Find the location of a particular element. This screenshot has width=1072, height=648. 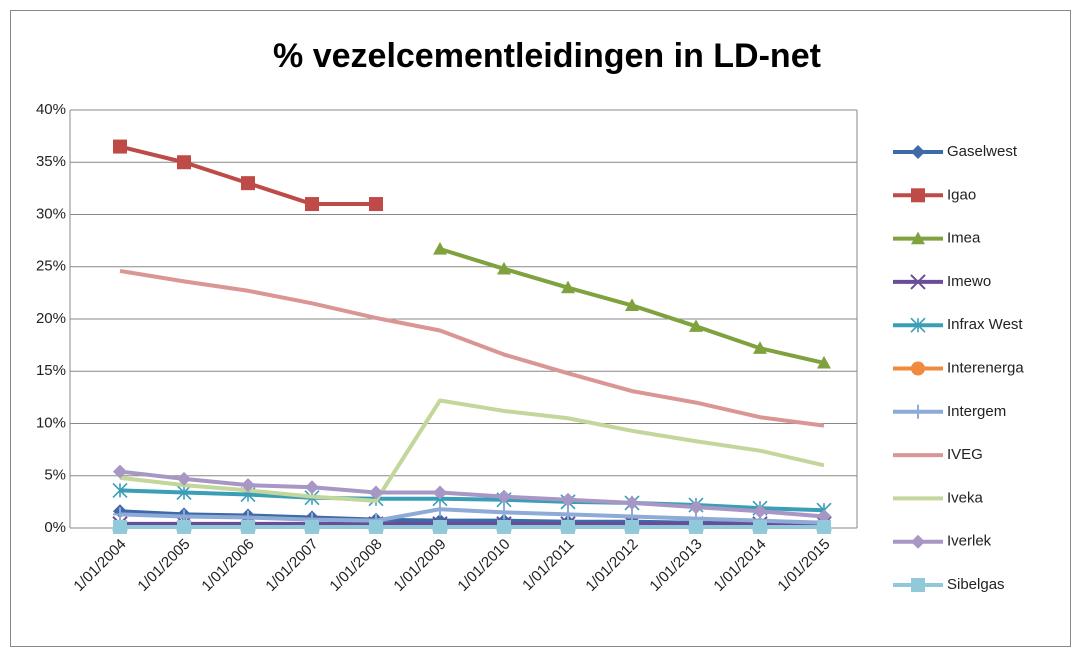

y-tick-label: 35% is located at coordinates (51, 161).